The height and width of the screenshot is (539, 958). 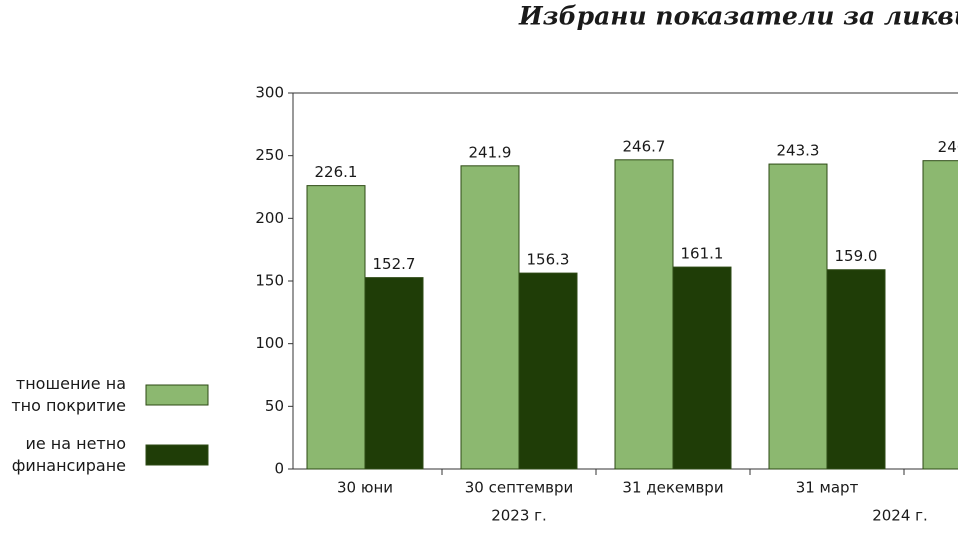 I want to click on value-label: 246, so click(x=948, y=147).